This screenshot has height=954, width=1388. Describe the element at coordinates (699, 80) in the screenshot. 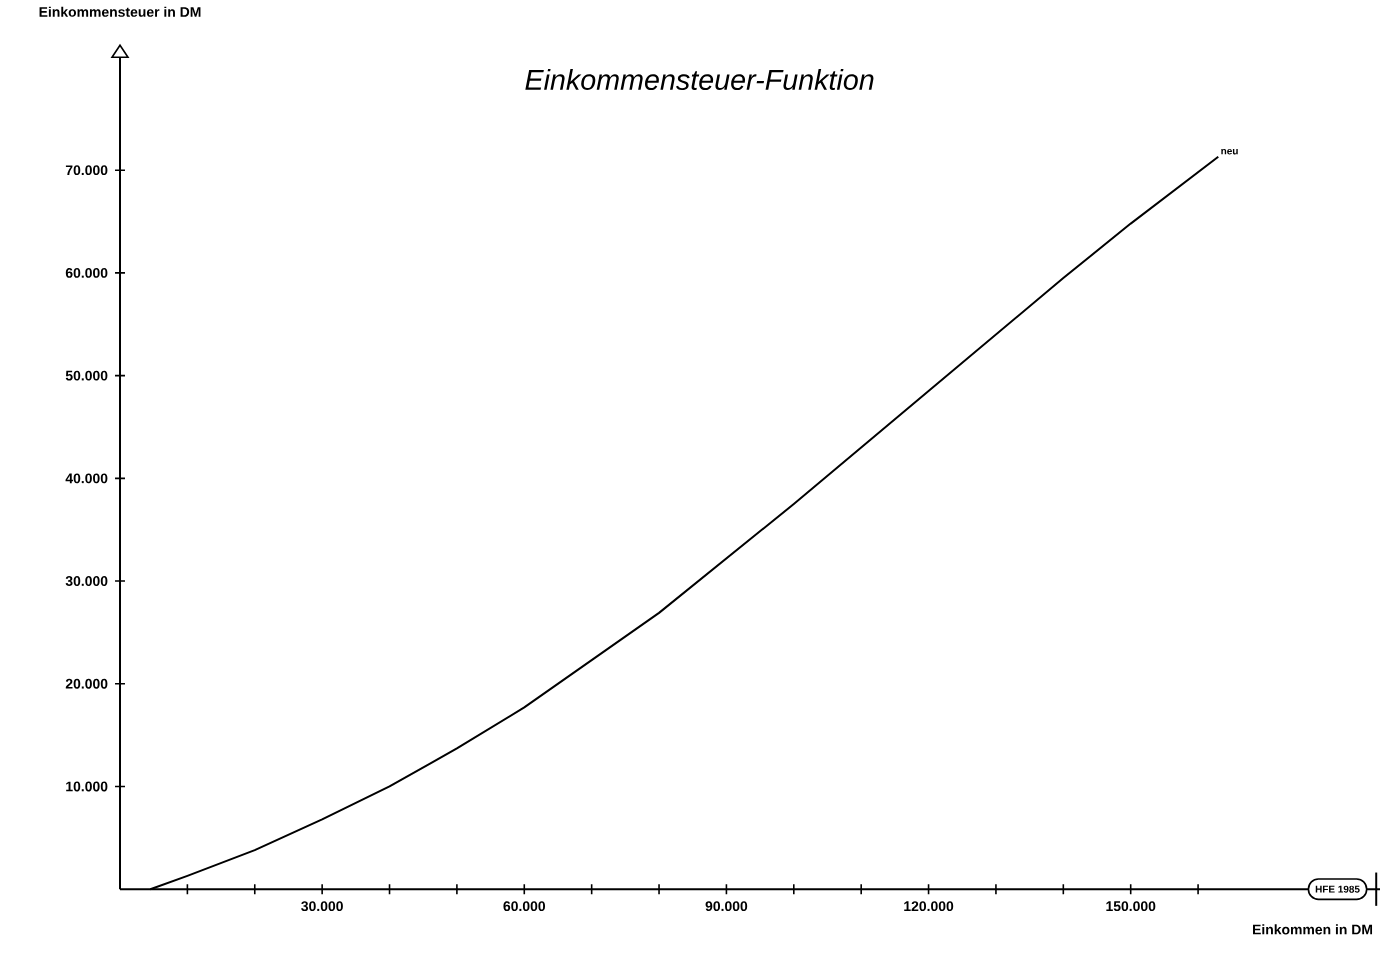

I see `chart-title: Einkommensteuer-Funktion` at that location.